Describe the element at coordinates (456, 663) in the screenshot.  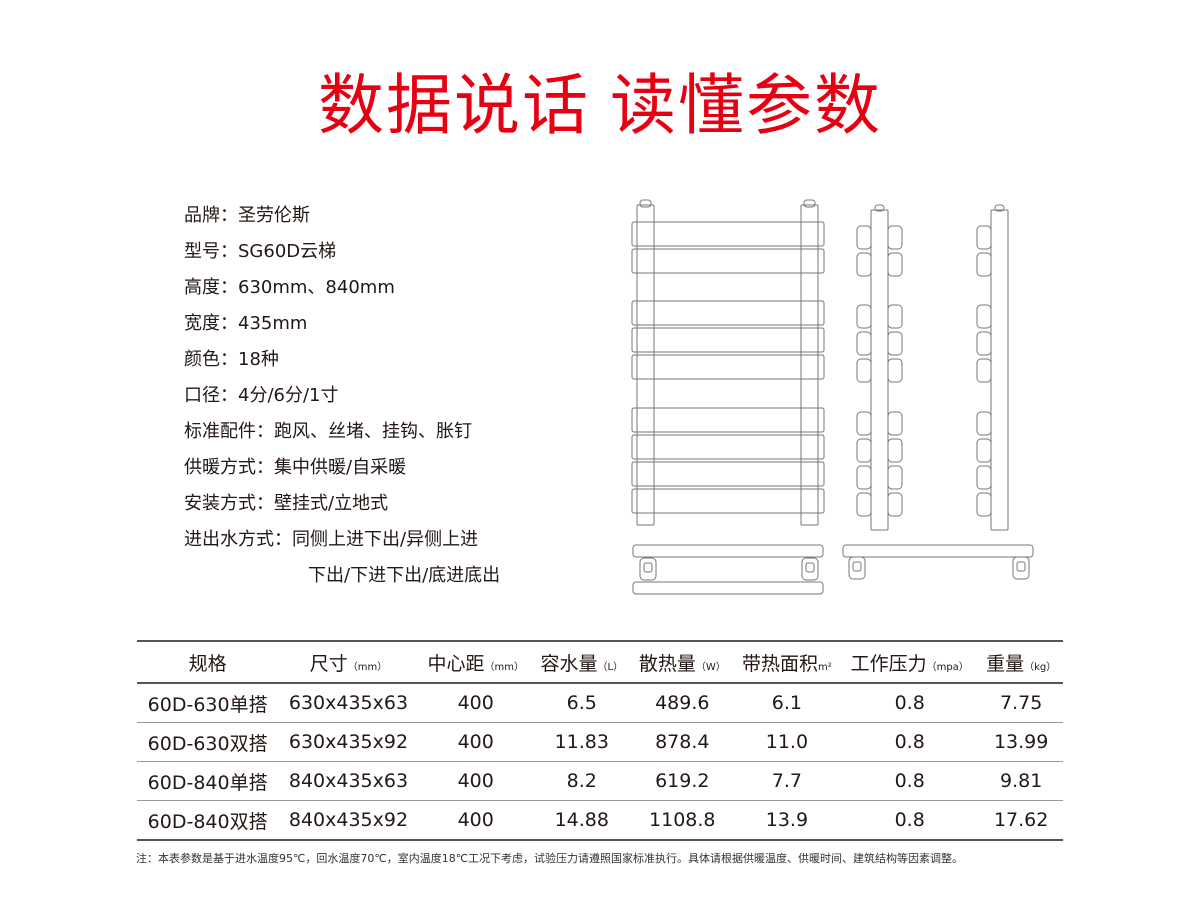
I see `header-name: 中心距` at that location.